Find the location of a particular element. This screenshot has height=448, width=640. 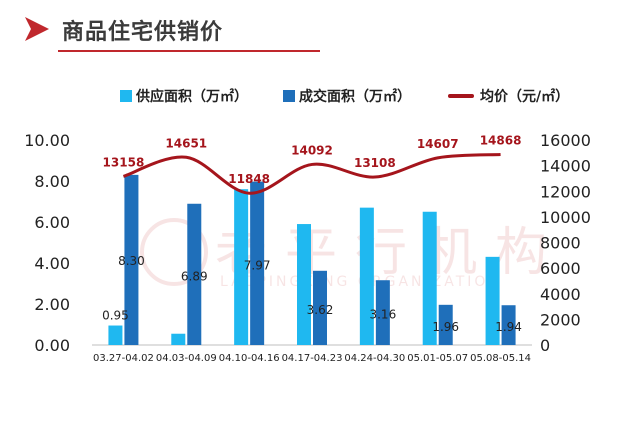

y-right-tick-label: 2000 is located at coordinates (560, 319).